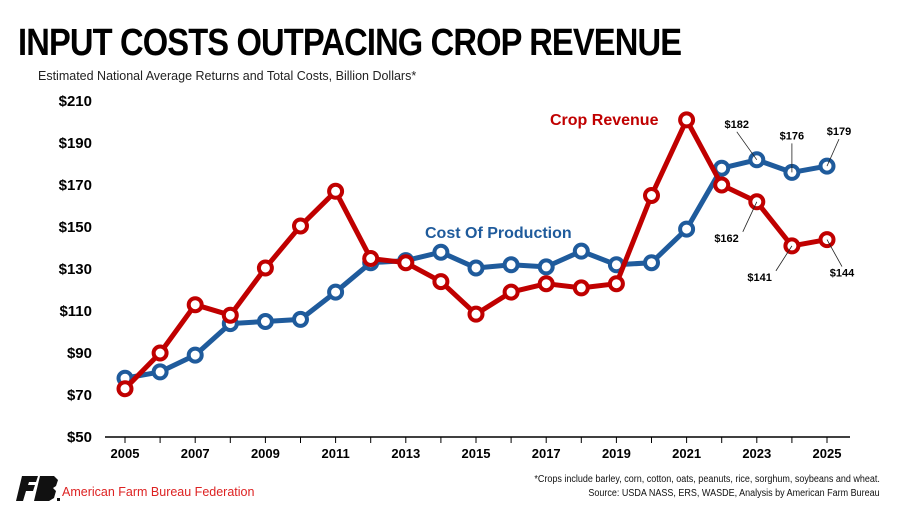 This screenshot has width=900, height=506. I want to click on y-tick-label: $50, so click(79, 437).